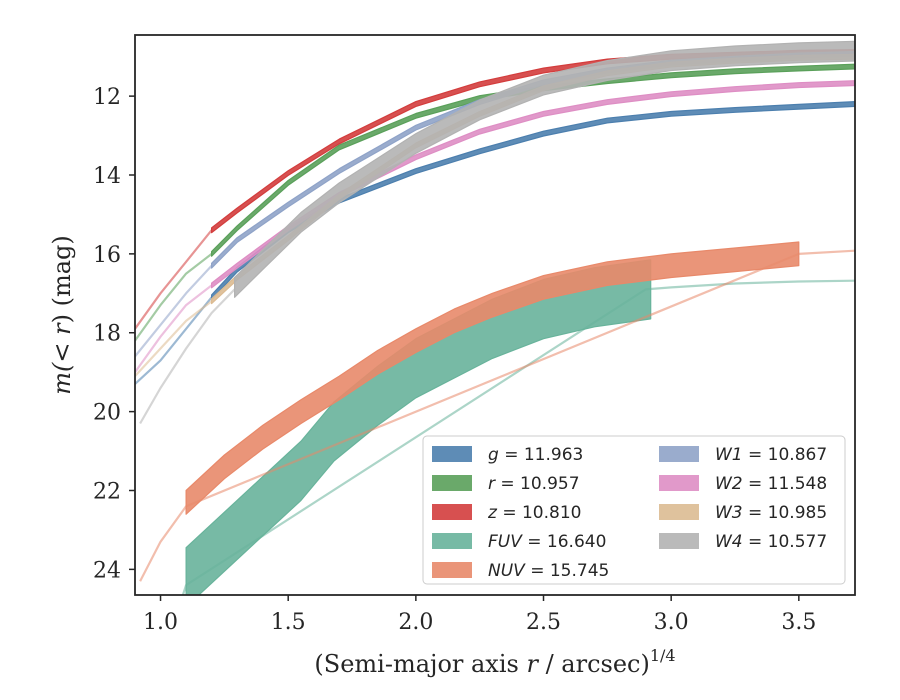 The image size is (900, 700). I want to click on legend-label: r = 10.957, so click(534, 484).